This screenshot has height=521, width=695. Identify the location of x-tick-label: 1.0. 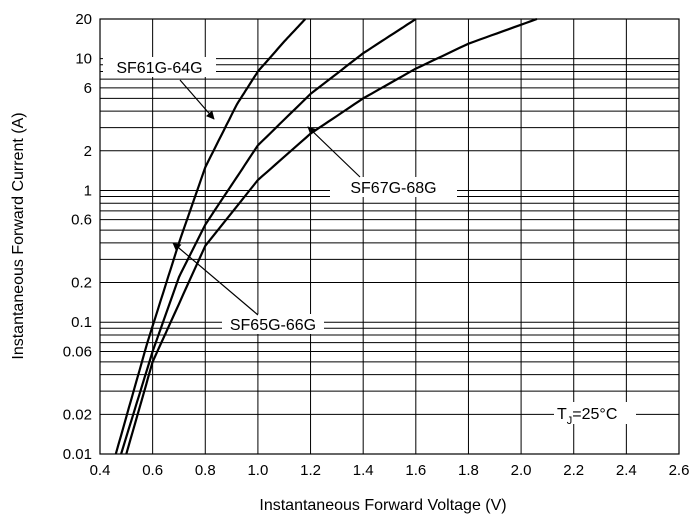
(257, 470).